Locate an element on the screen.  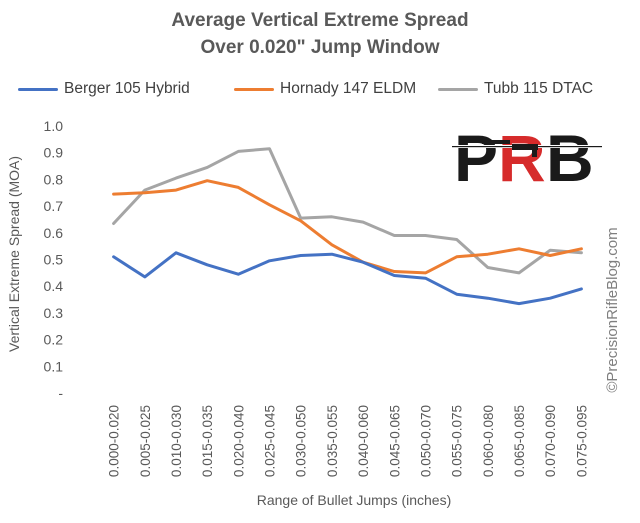
x-tick-label: 0.055-0.075 is located at coordinates (457, 441).